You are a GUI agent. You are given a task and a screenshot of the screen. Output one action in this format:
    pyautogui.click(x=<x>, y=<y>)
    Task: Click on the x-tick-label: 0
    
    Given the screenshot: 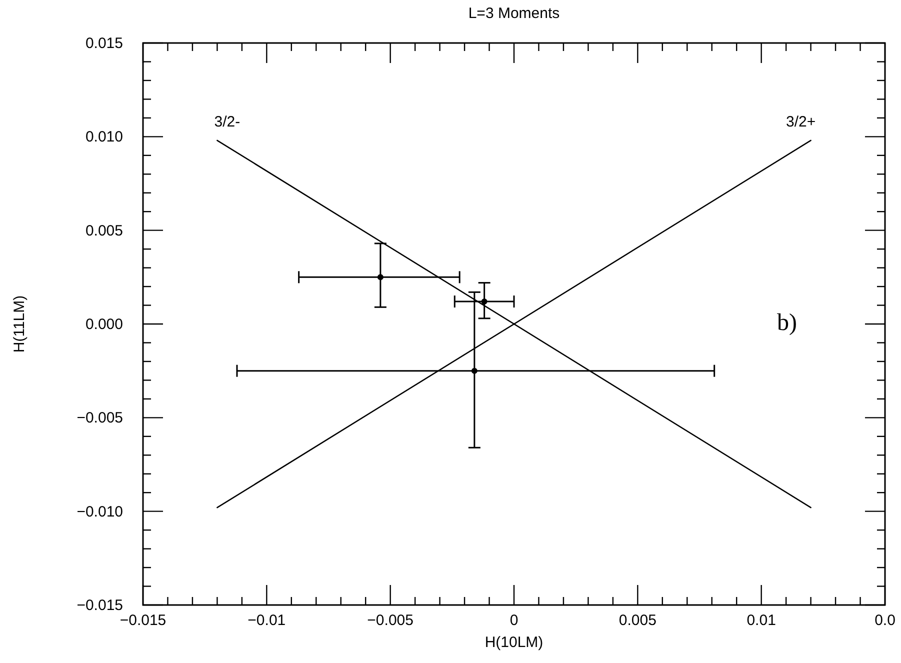 What is the action you would take?
    pyautogui.click(x=514, y=620)
    